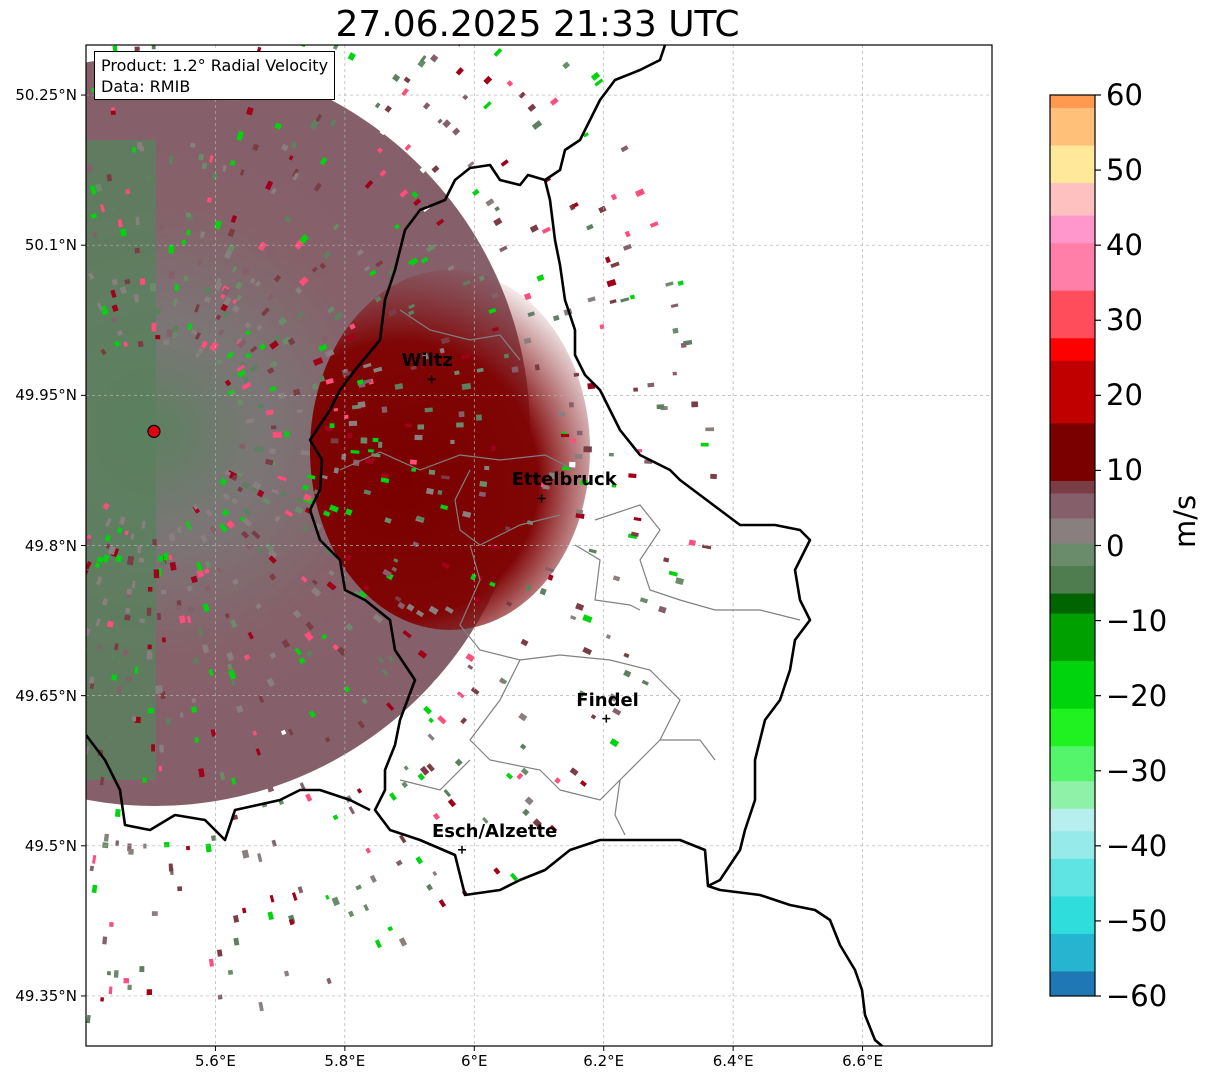 This screenshot has width=1207, height=1081. I want to click on colorbar-tick-label: 30, so click(1124, 320).